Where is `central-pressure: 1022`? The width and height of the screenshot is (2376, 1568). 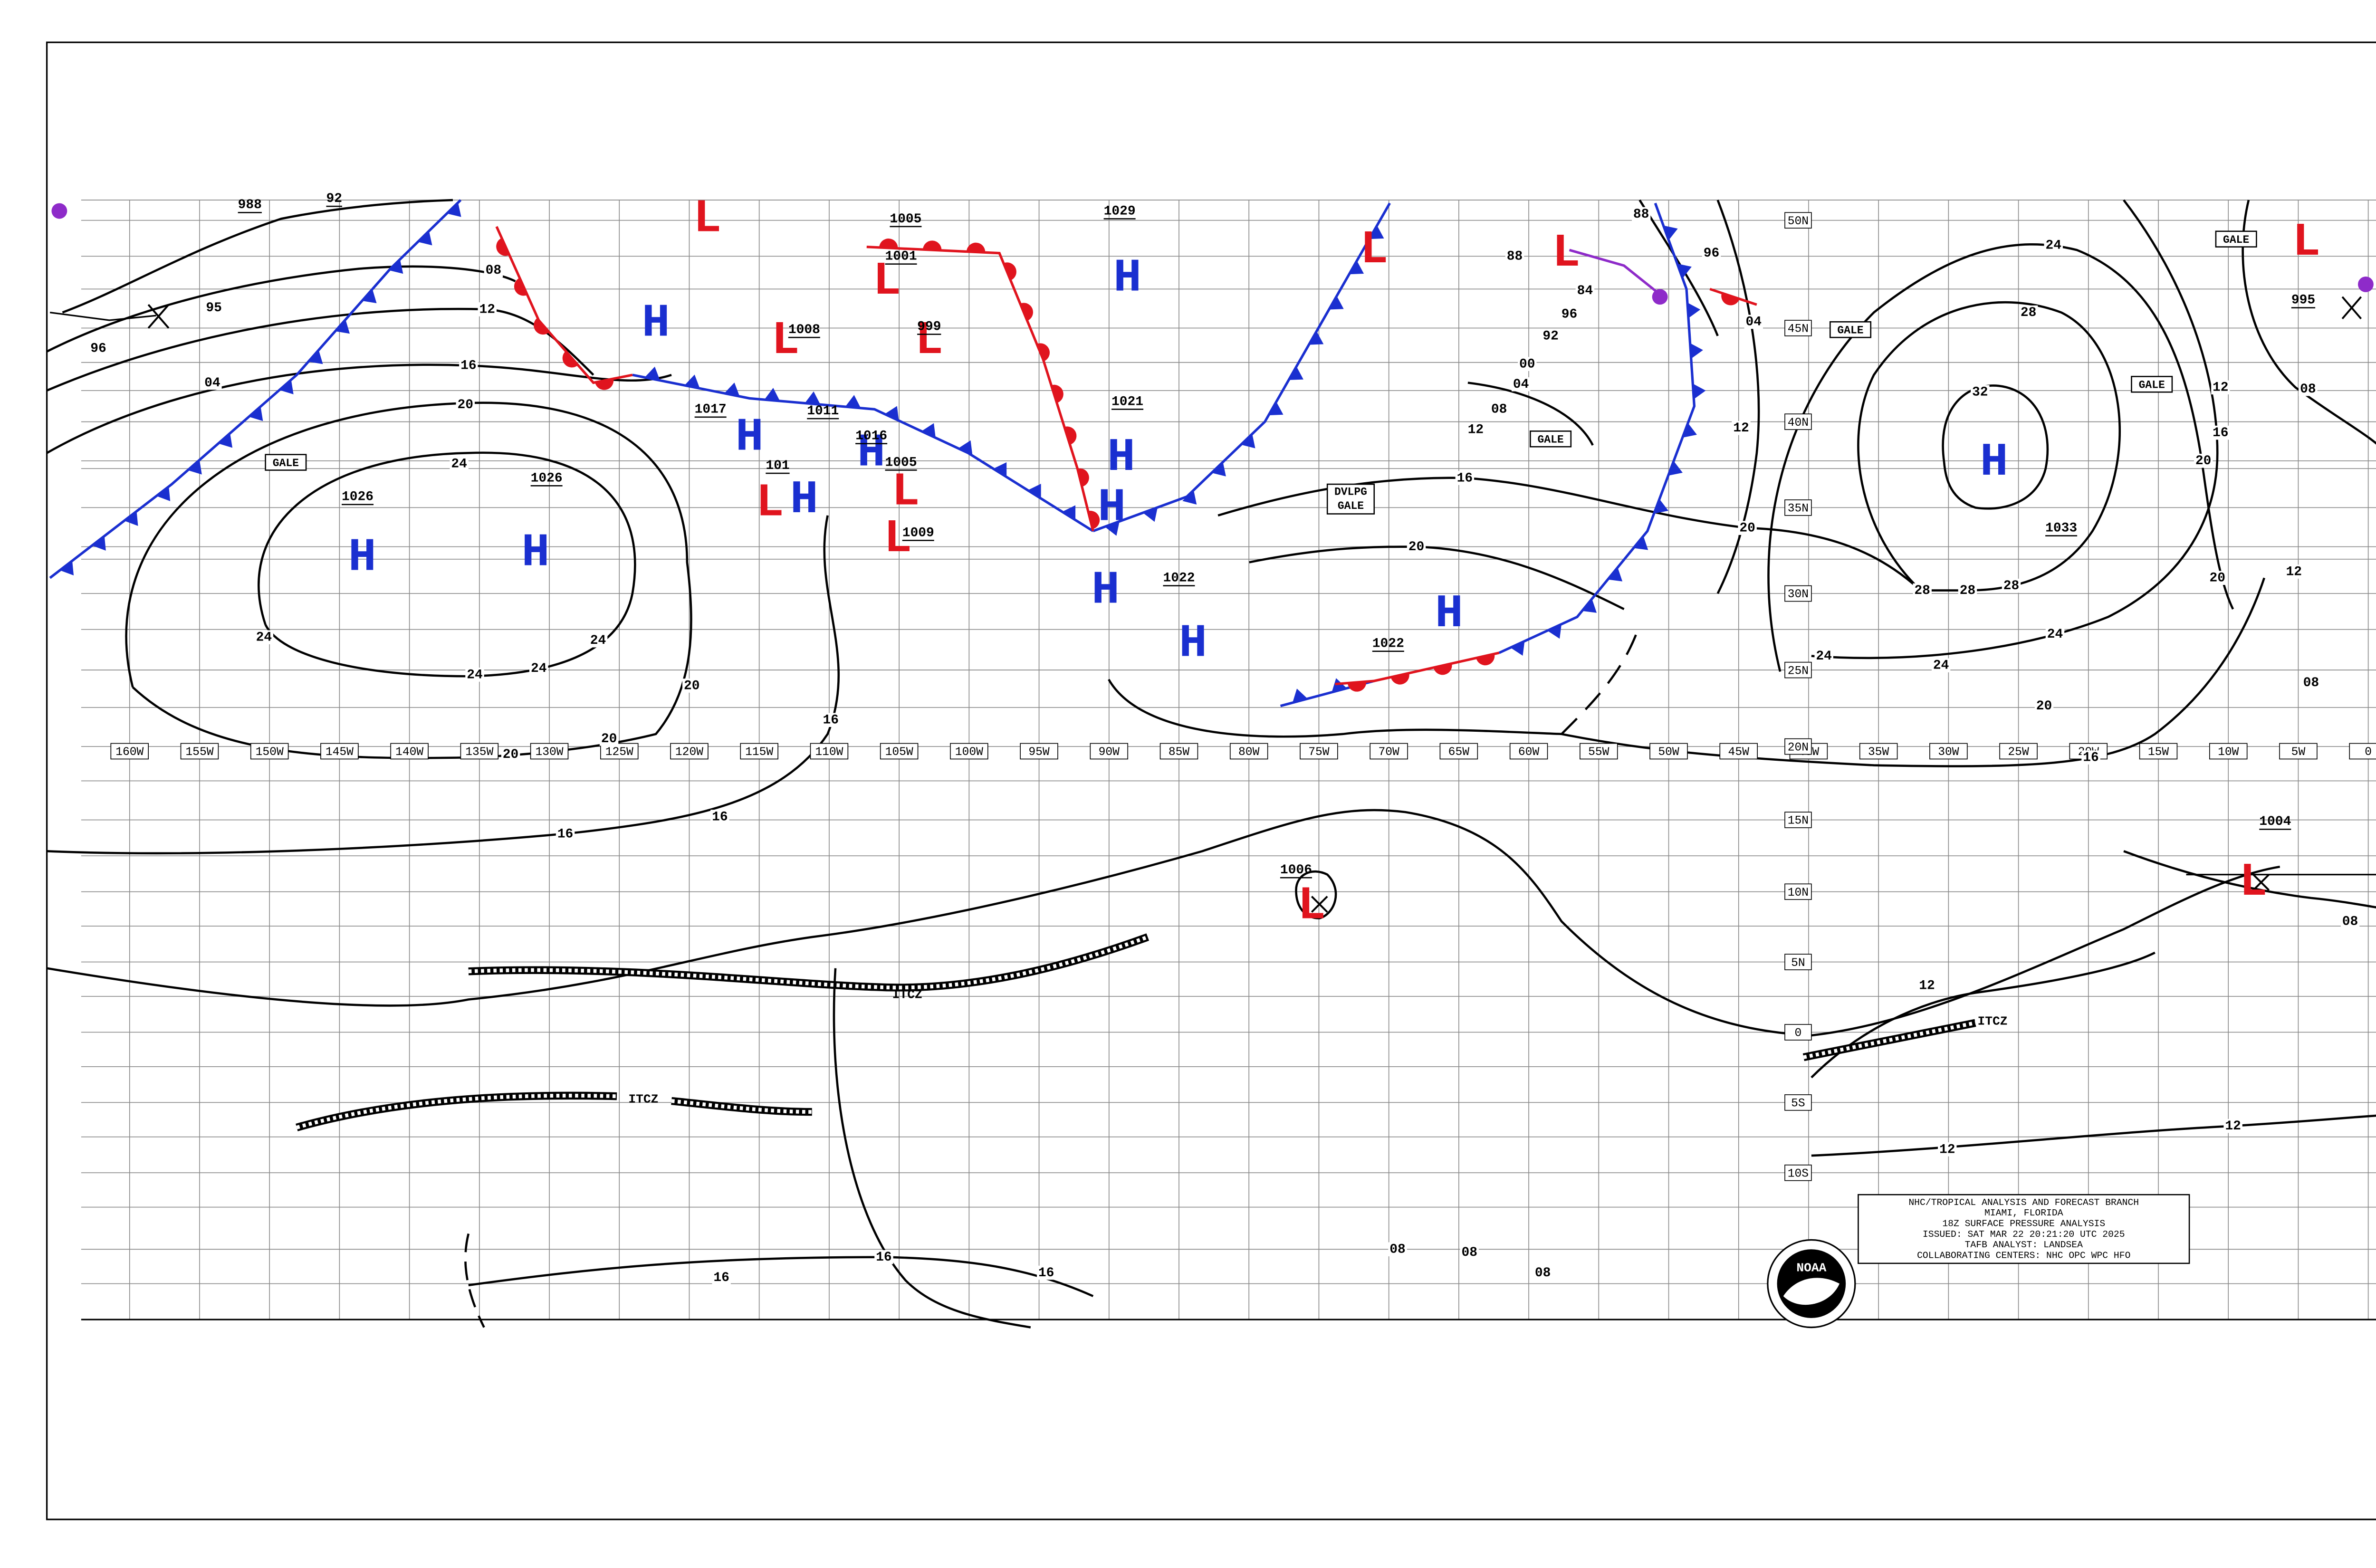 central-pressure: 1022 is located at coordinates (1179, 578).